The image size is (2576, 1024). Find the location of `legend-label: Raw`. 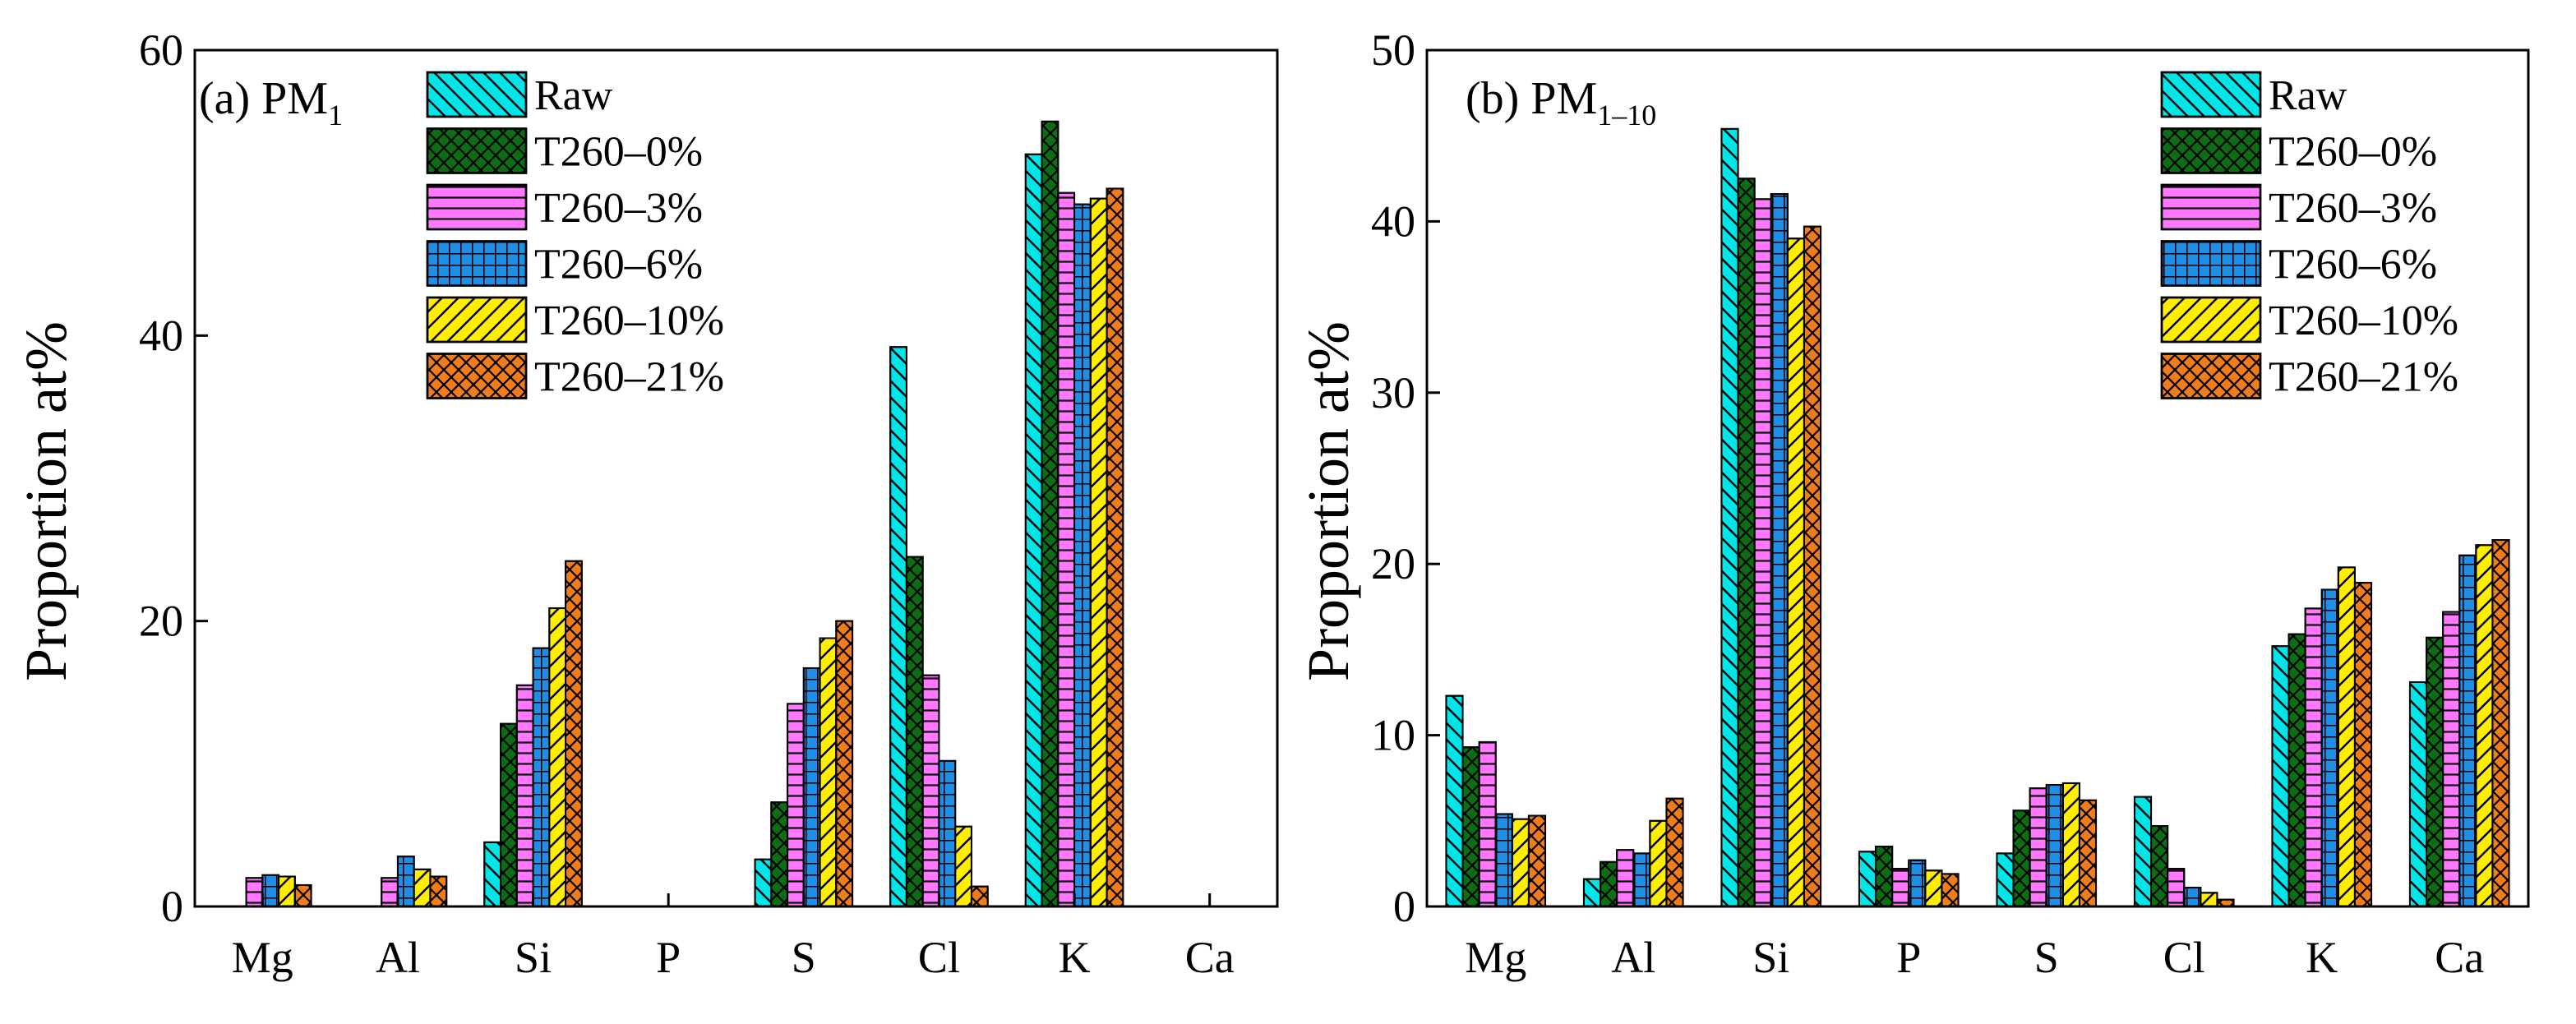

legend-label: Raw is located at coordinates (574, 95).